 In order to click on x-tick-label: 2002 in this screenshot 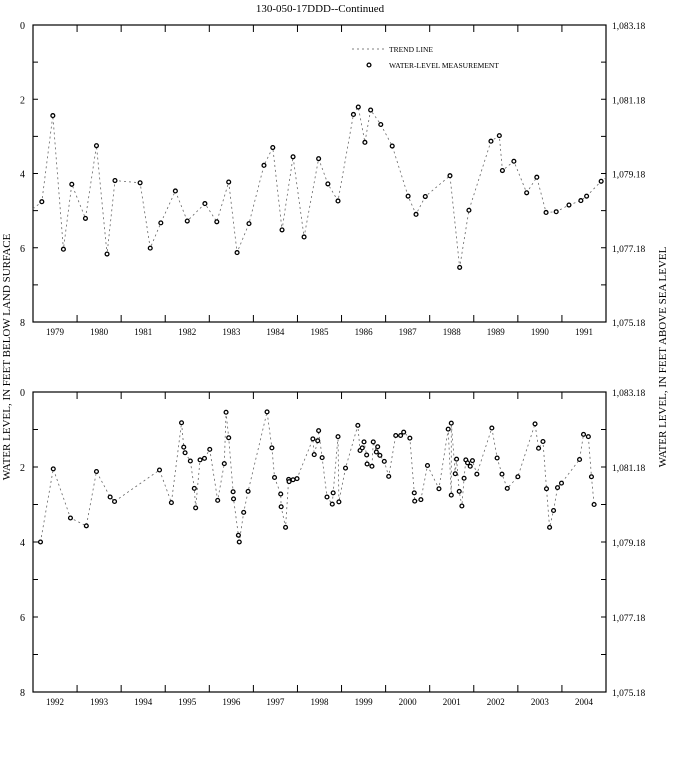, I will do `click(496, 702)`.